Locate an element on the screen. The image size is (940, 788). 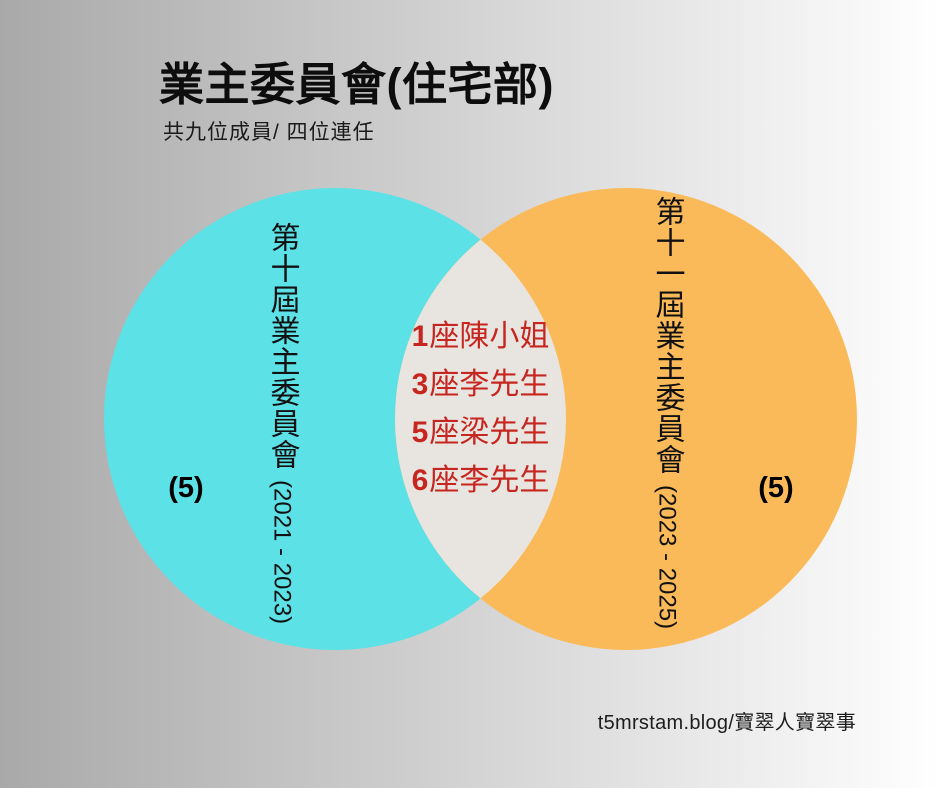
overlap-lens-shape is located at coordinates (480, 419).